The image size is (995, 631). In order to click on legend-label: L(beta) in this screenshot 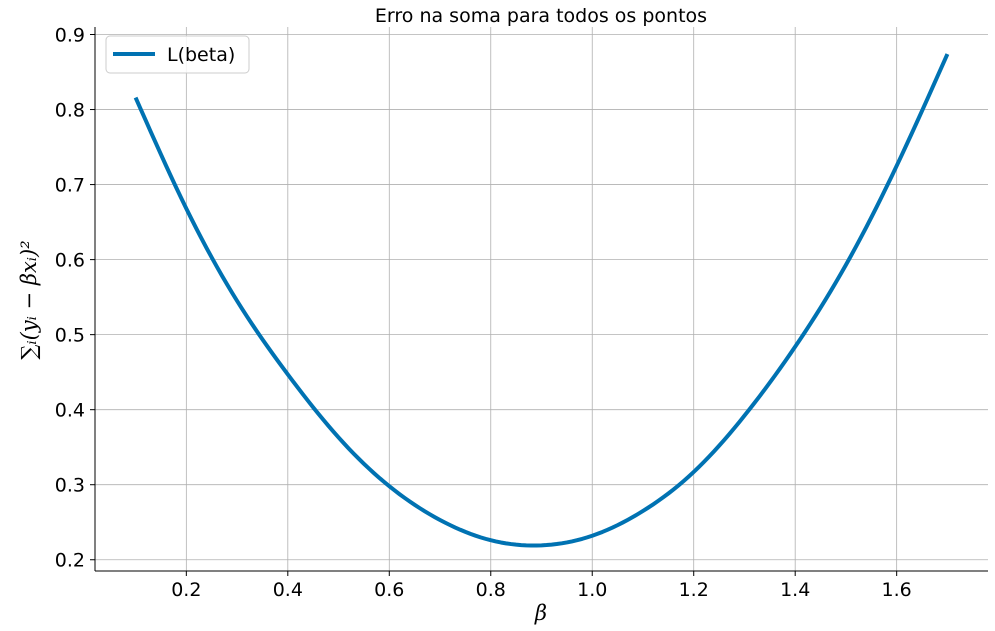, I will do `click(201, 55)`.